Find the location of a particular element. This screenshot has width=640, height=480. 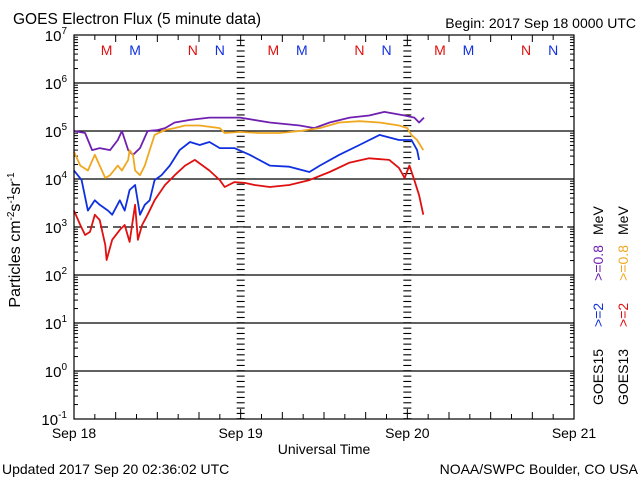

x-tick-labels: Sep 18 Sep 19 Sep 20 Sep 21 is located at coordinates (324, 433).